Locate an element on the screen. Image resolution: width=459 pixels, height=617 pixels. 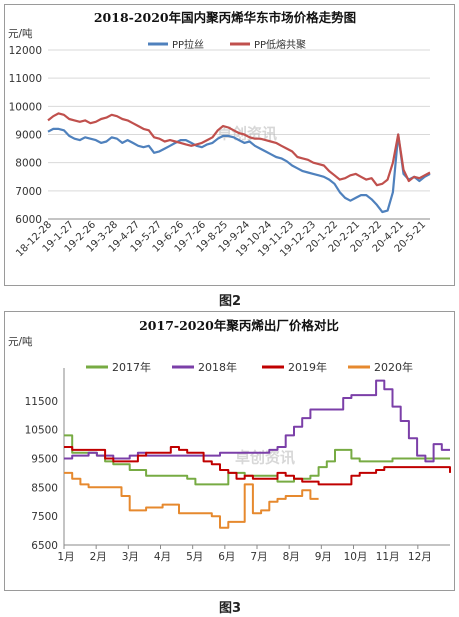
y-tick-label: 8000 is located at coordinates (28, 164).